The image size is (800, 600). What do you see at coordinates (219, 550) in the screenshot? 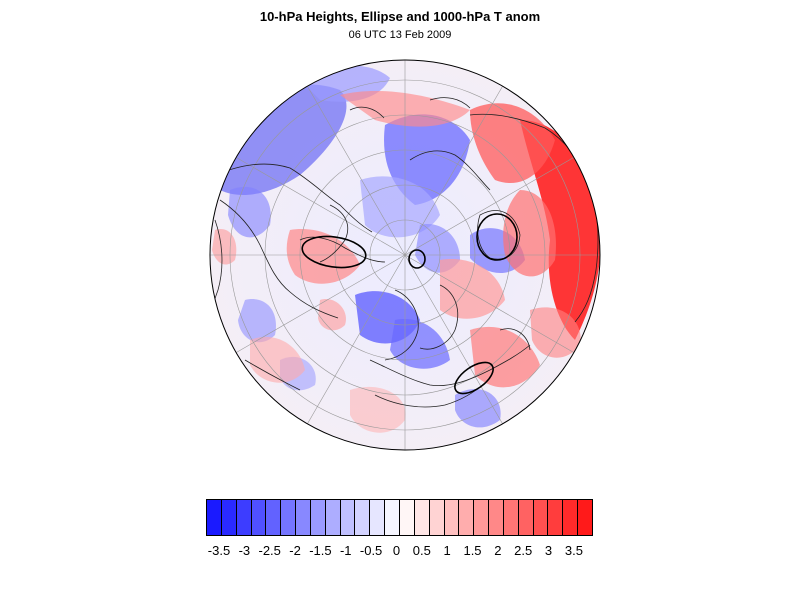
I see `colorbar-tick-label: -3.5` at bounding box center [219, 550].